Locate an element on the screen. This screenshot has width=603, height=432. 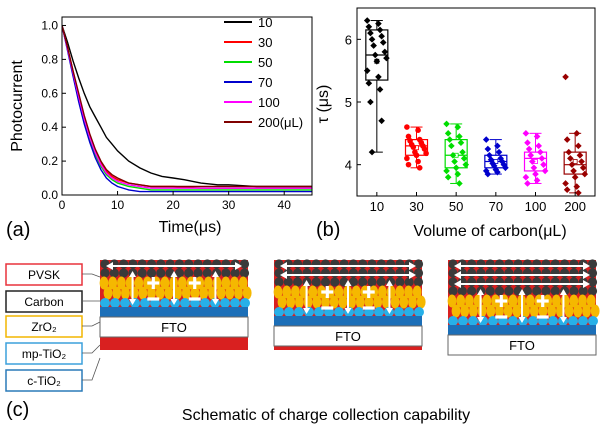
panel-b-label: (b) is located at coordinates (328, 230).